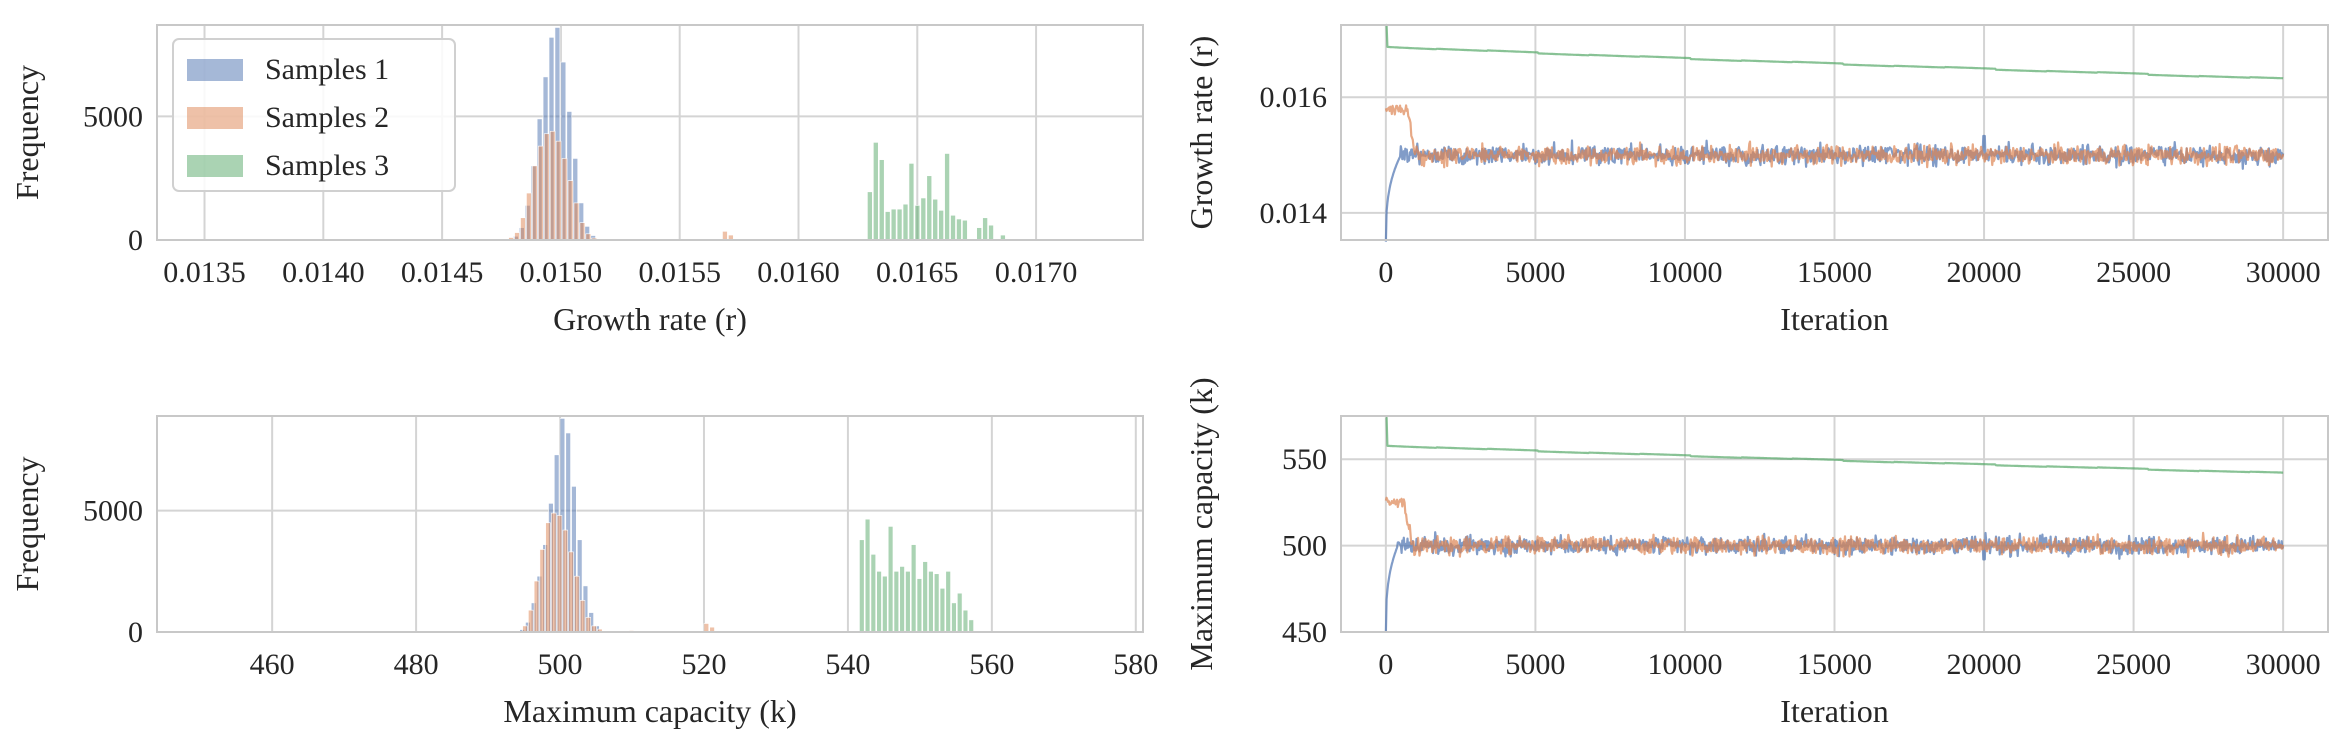 The height and width of the screenshot is (749, 2351). I want to click on x-tick-label: 500, so click(560, 664).